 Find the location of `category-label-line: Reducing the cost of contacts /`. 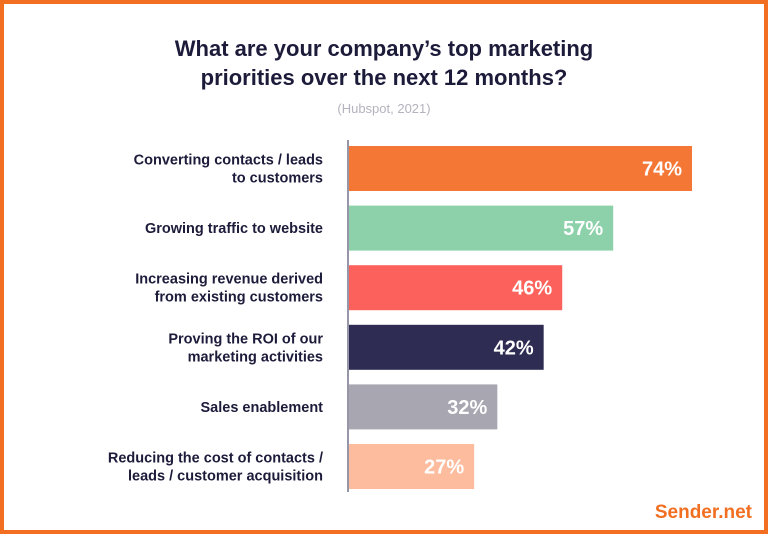

category-label-line: Reducing the cost of contacts / is located at coordinates (215, 459).